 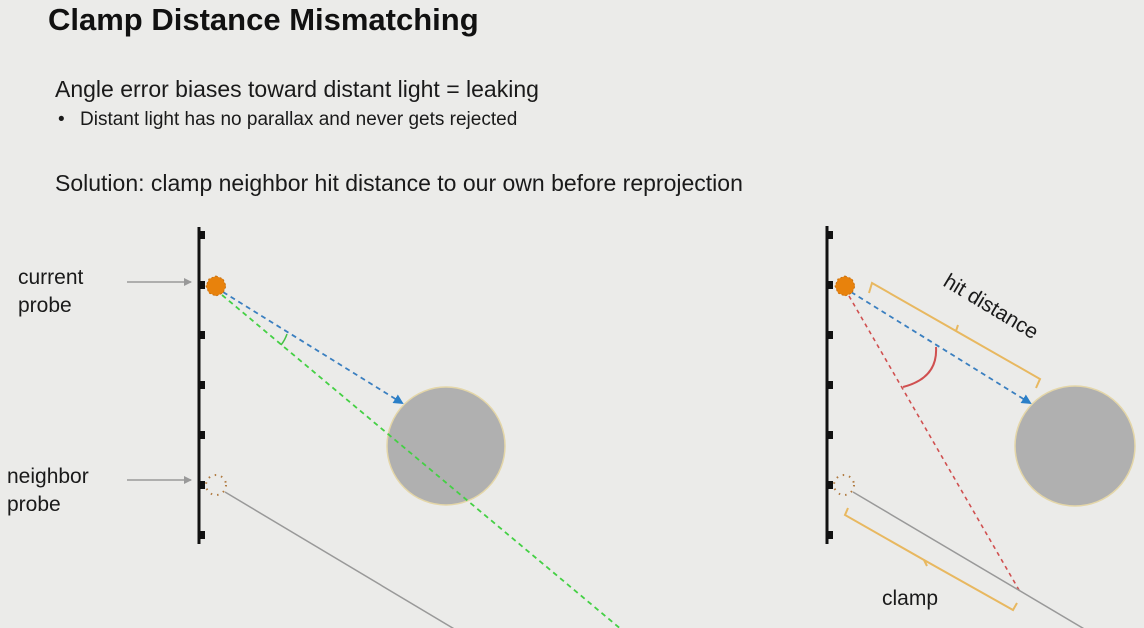 What do you see at coordinates (284, 339) in the screenshot?
I see `angle-arc-green` at bounding box center [284, 339].